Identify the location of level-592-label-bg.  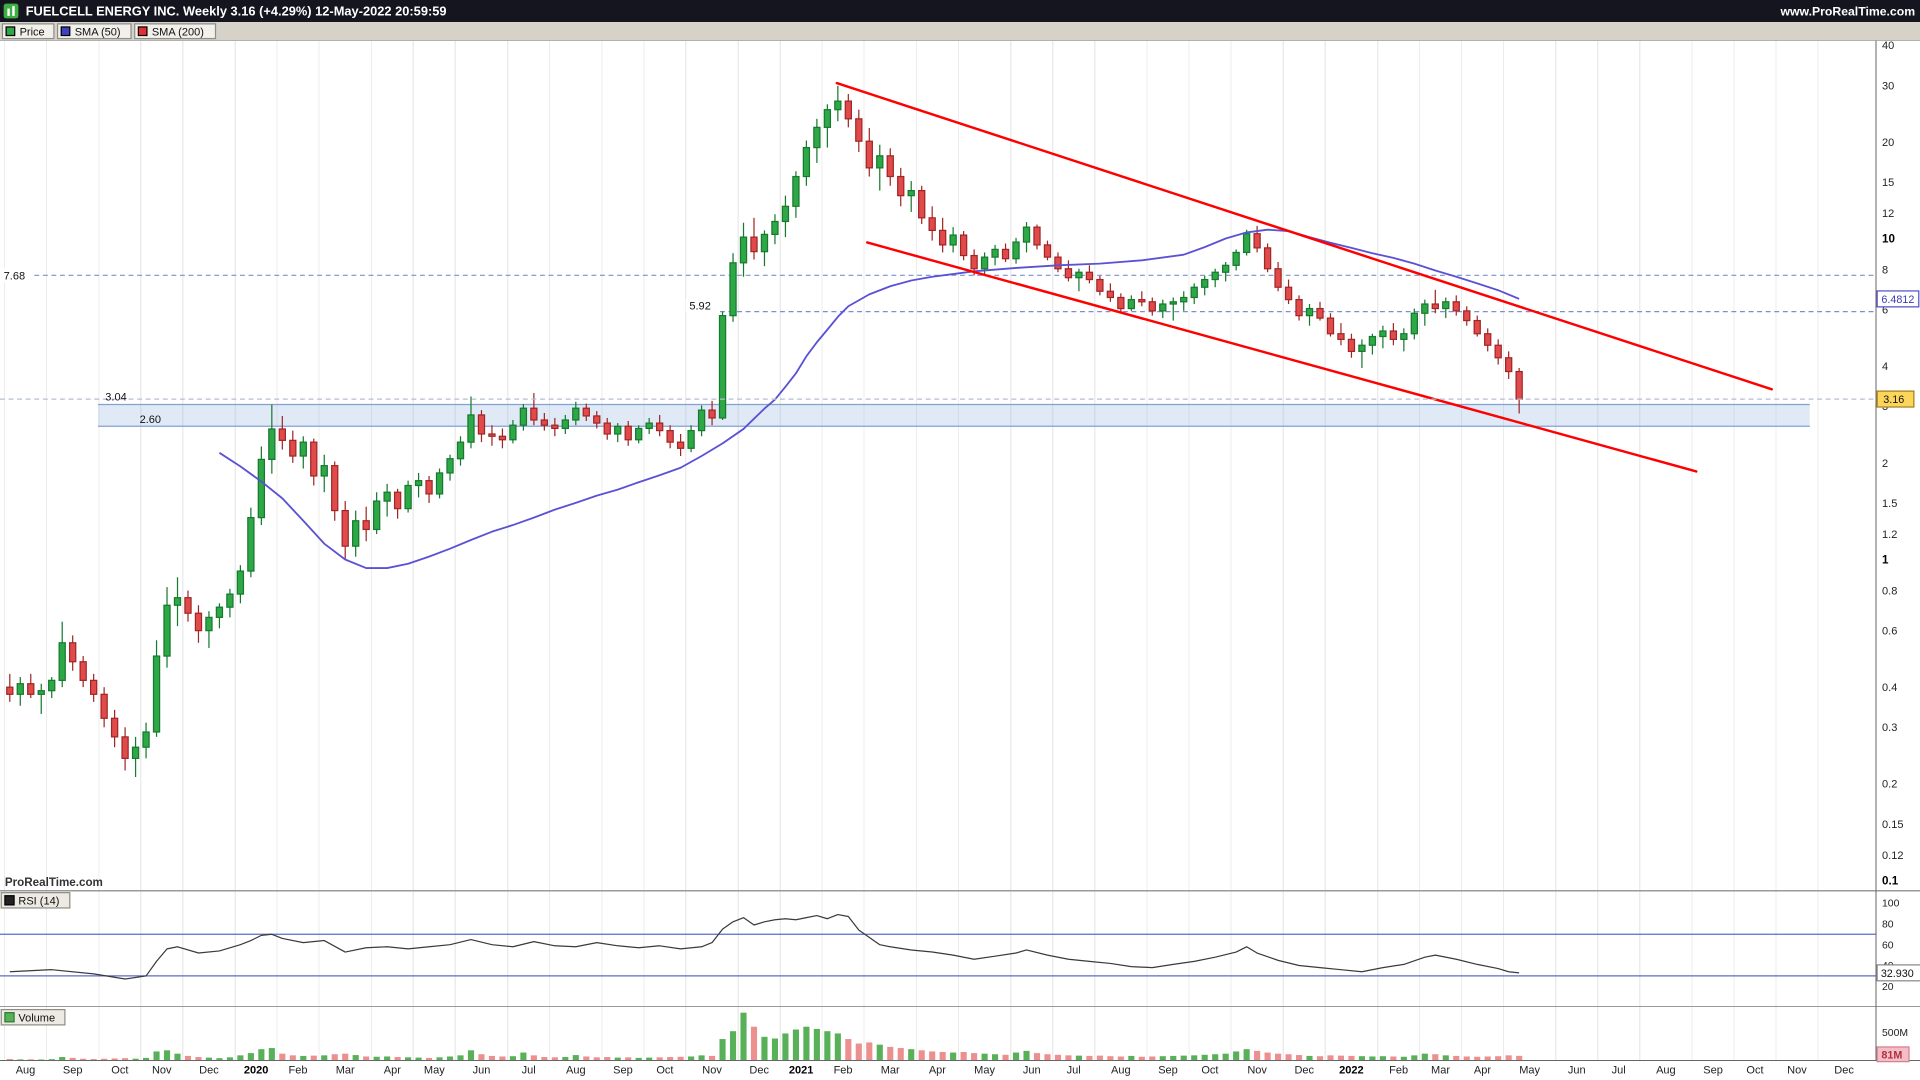
(702, 305).